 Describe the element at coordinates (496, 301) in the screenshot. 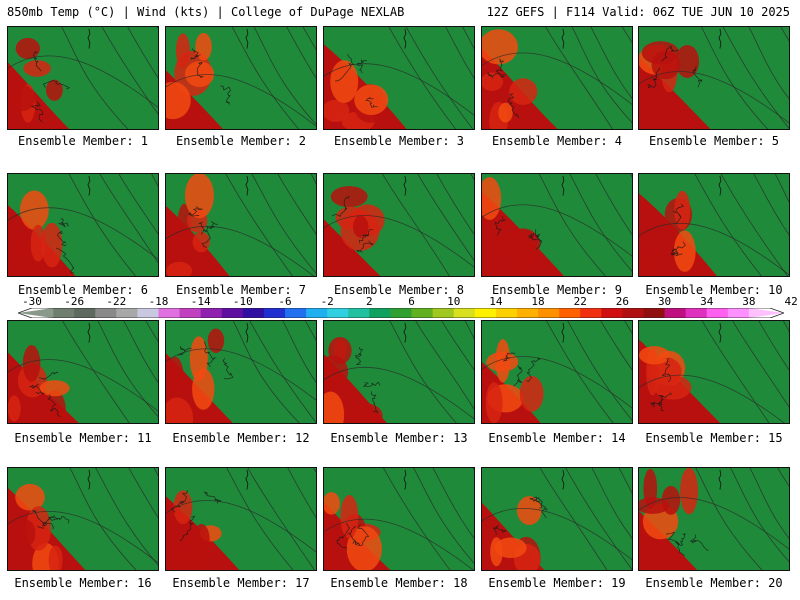

I see `colorbar-tick-label: 14` at that location.